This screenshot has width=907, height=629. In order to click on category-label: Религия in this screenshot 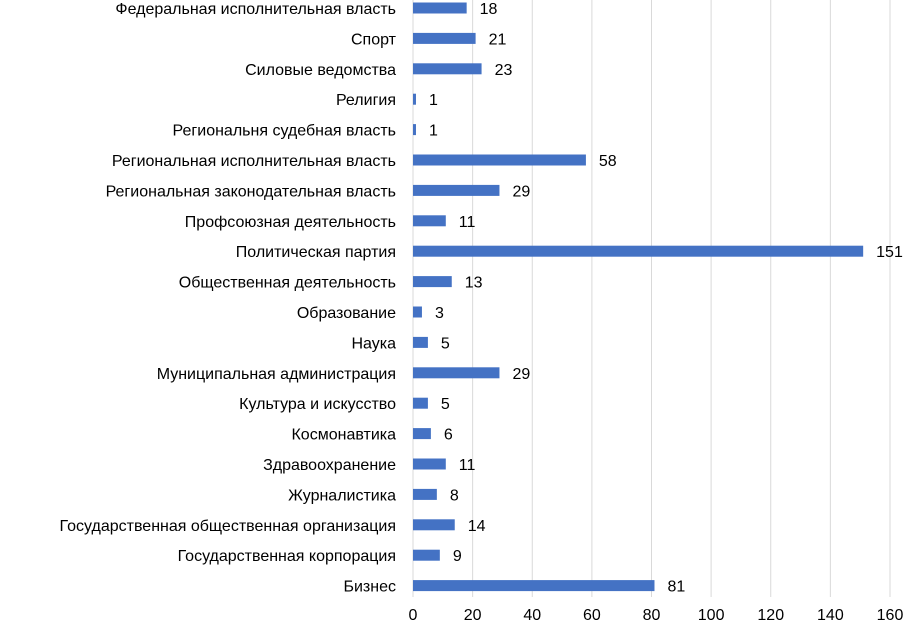, I will do `click(366, 100)`.